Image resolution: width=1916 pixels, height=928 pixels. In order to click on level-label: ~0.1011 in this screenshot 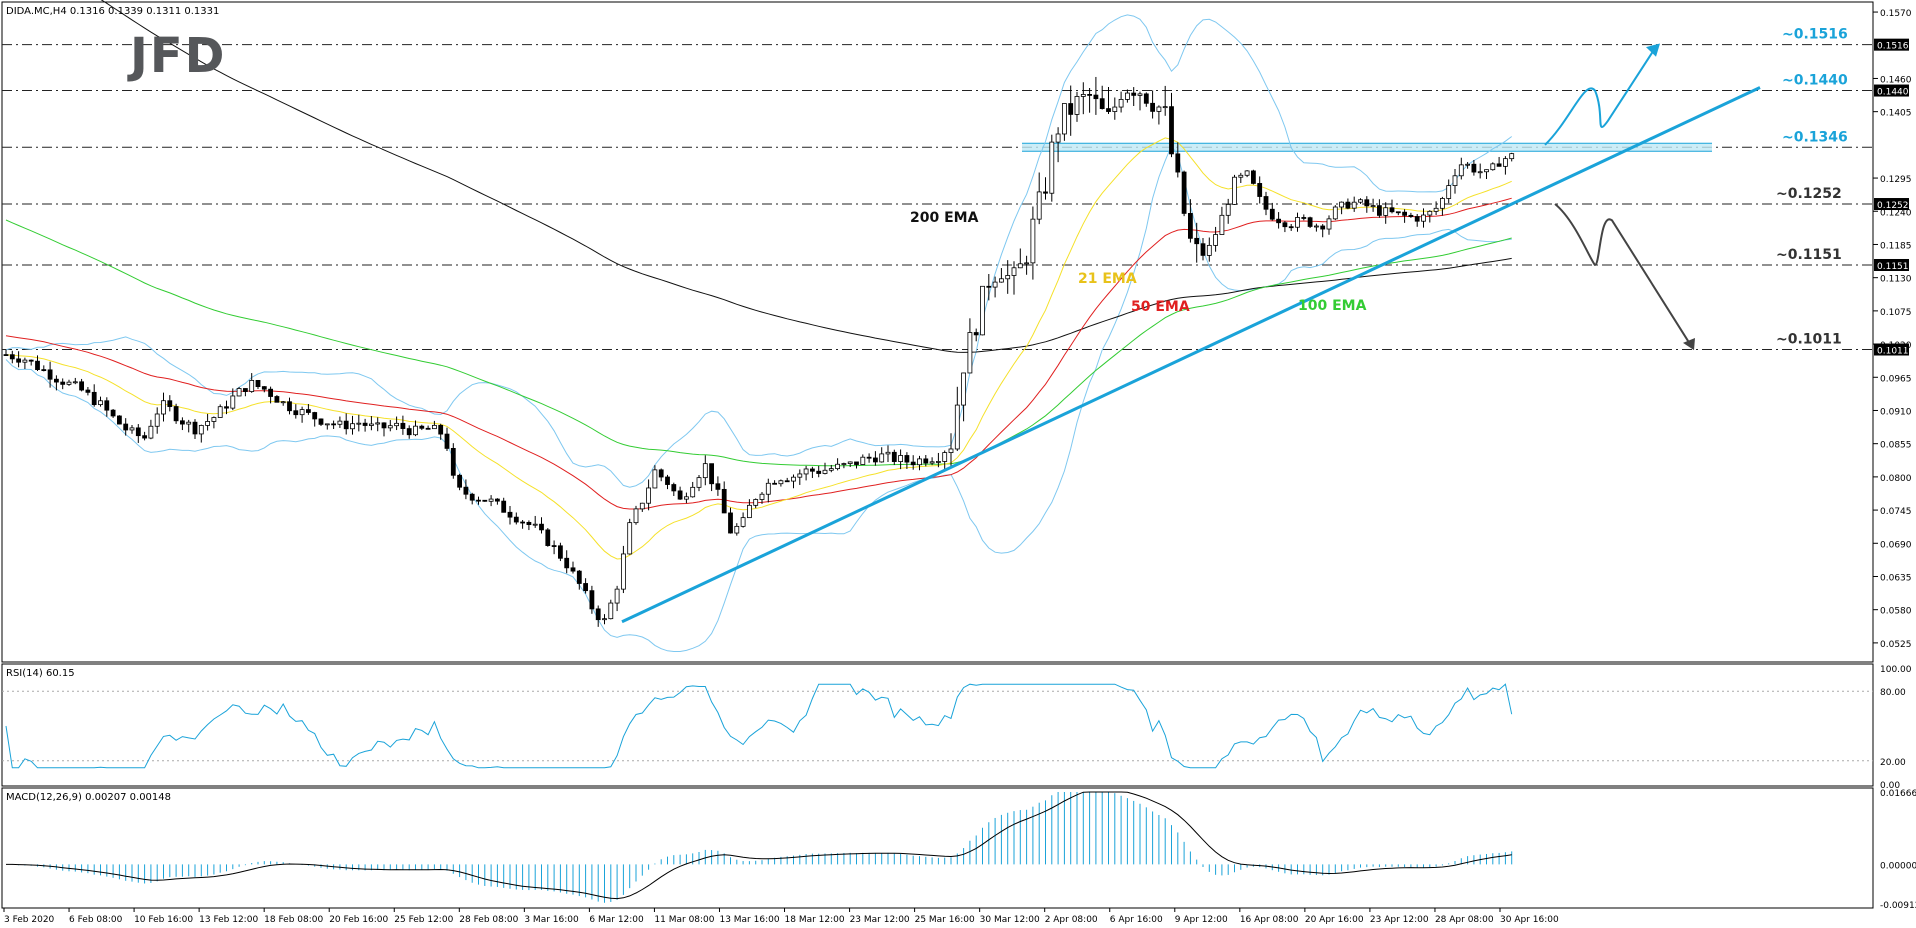, I will do `click(1809, 340)`.